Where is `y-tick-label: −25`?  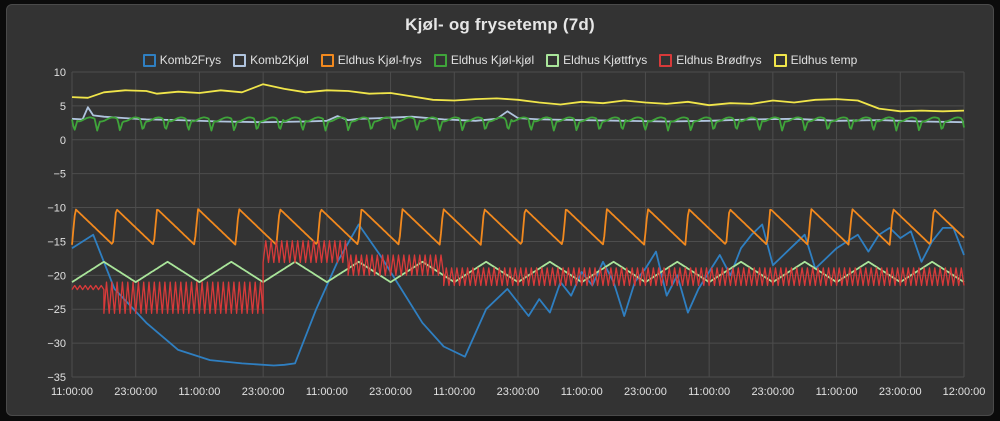
y-tick-label: −25 is located at coordinates (56, 310).